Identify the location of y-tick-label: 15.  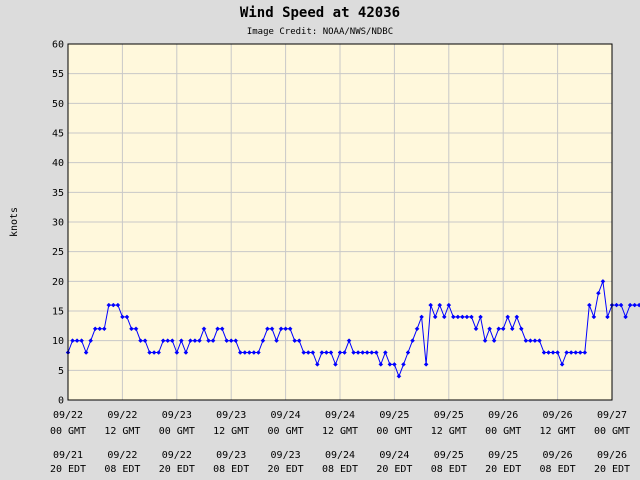
(58, 312).